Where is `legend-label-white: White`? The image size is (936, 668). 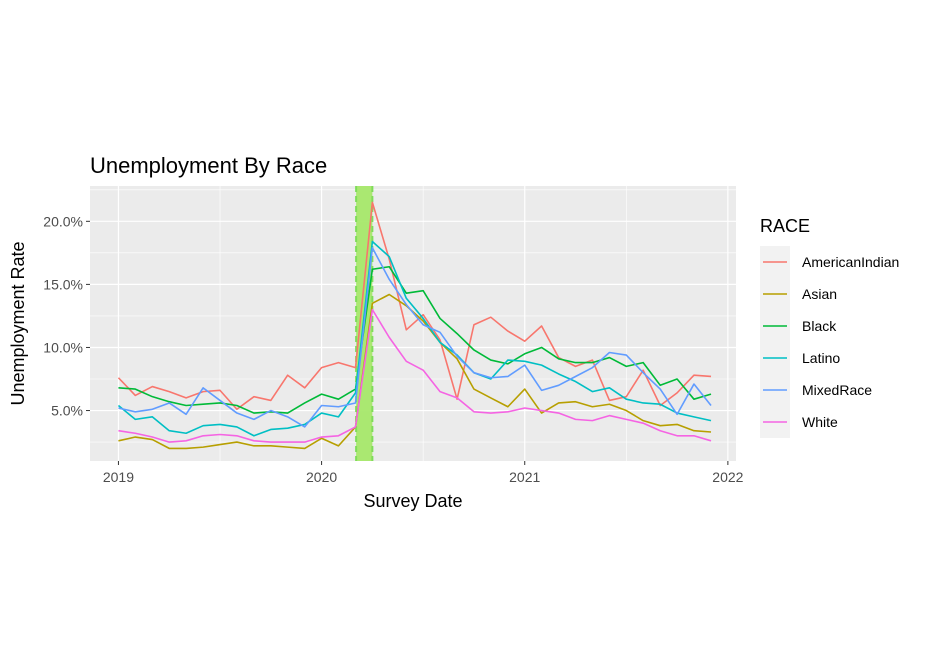 legend-label-white: White is located at coordinates (820, 422).